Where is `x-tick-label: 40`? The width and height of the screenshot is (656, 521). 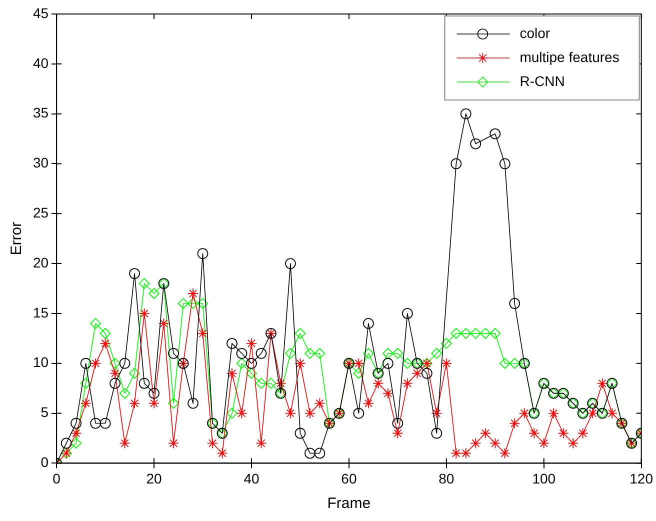 x-tick-label: 40 is located at coordinates (252, 478).